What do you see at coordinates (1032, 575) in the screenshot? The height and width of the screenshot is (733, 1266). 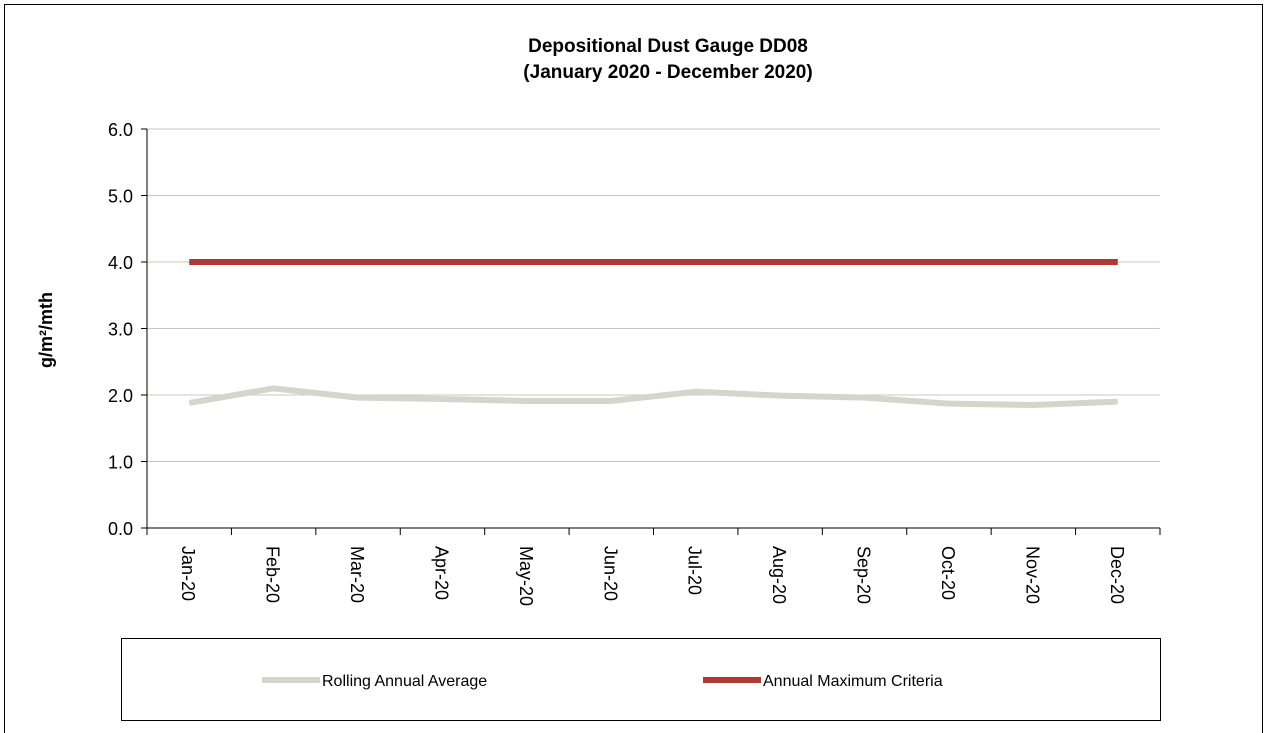 I see `x-tick-label: Nov-20` at bounding box center [1032, 575].